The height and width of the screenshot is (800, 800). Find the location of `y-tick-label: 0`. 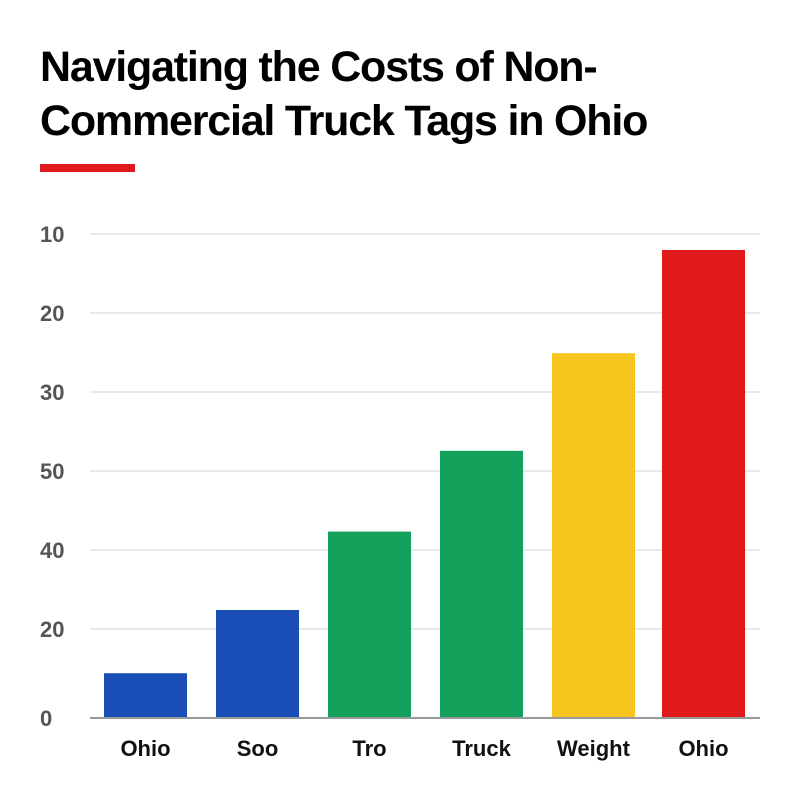

y-tick-label: 0 is located at coordinates (46, 718).